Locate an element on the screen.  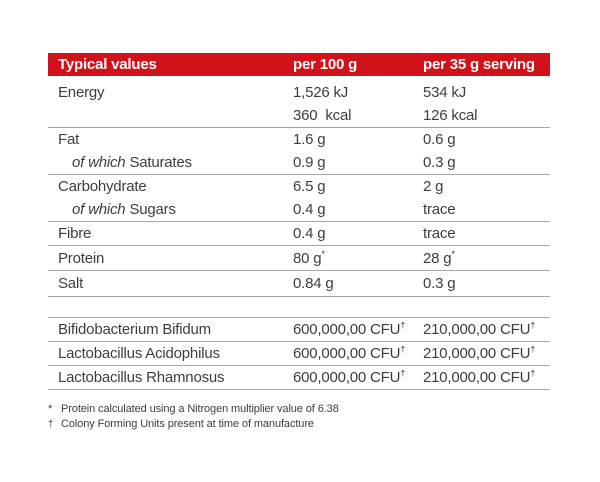
row-label: of which Saturates is located at coordinates (170, 162).